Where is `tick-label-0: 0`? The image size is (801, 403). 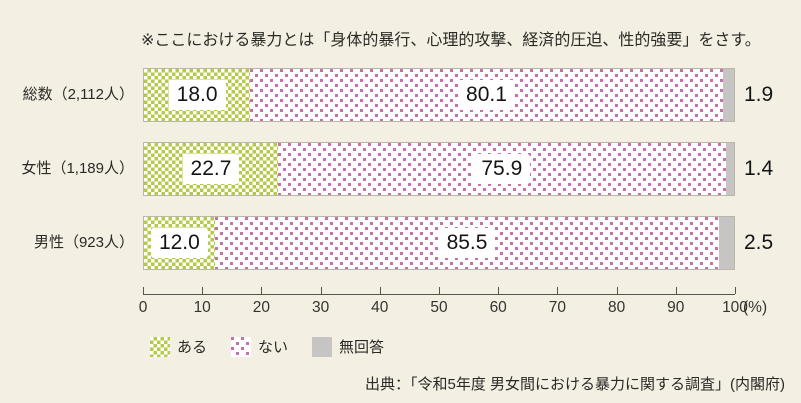 tick-label-0: 0 is located at coordinates (143, 307).